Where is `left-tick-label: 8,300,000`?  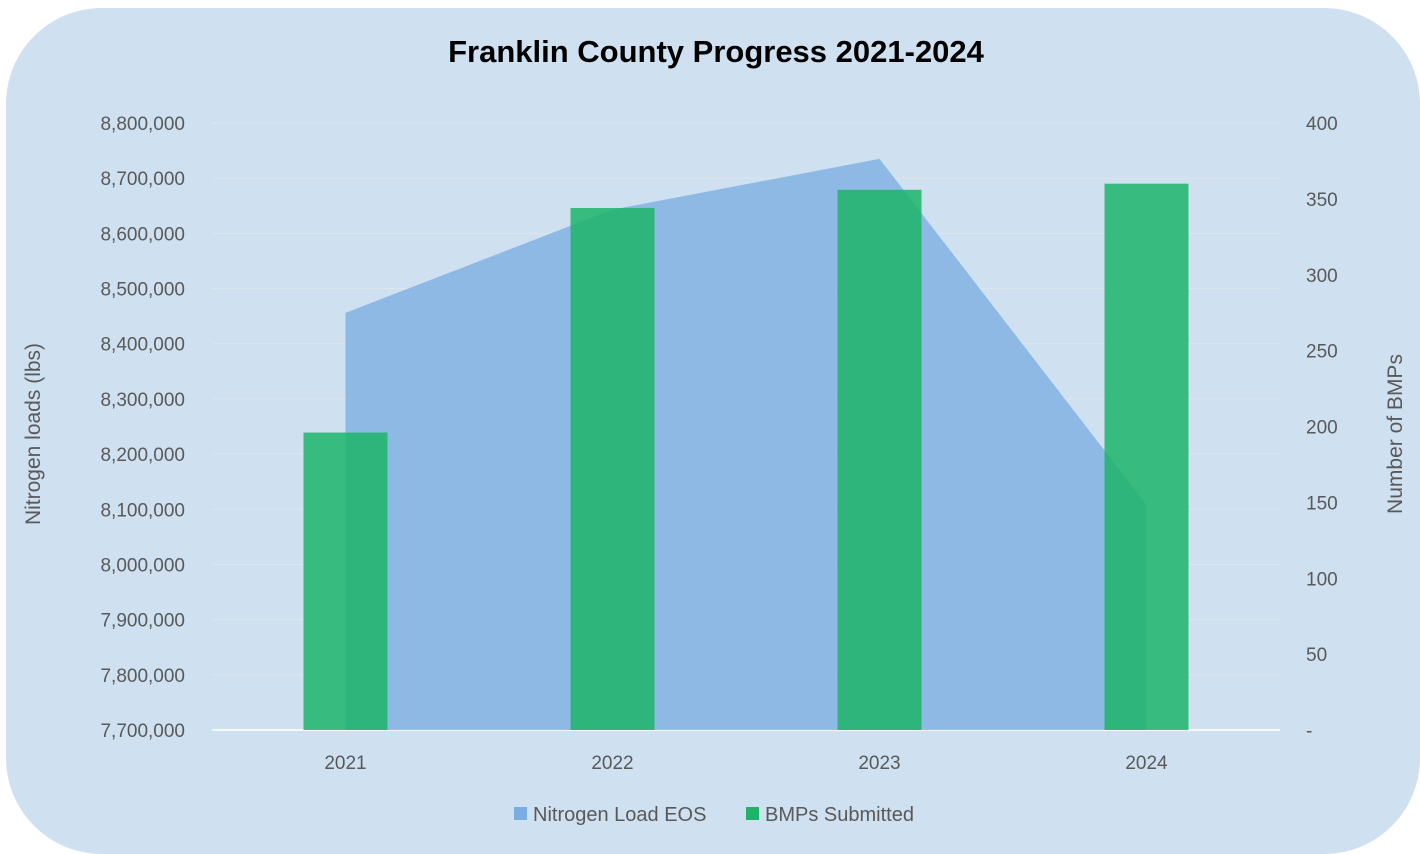
left-tick-label: 8,300,000 is located at coordinates (142, 400).